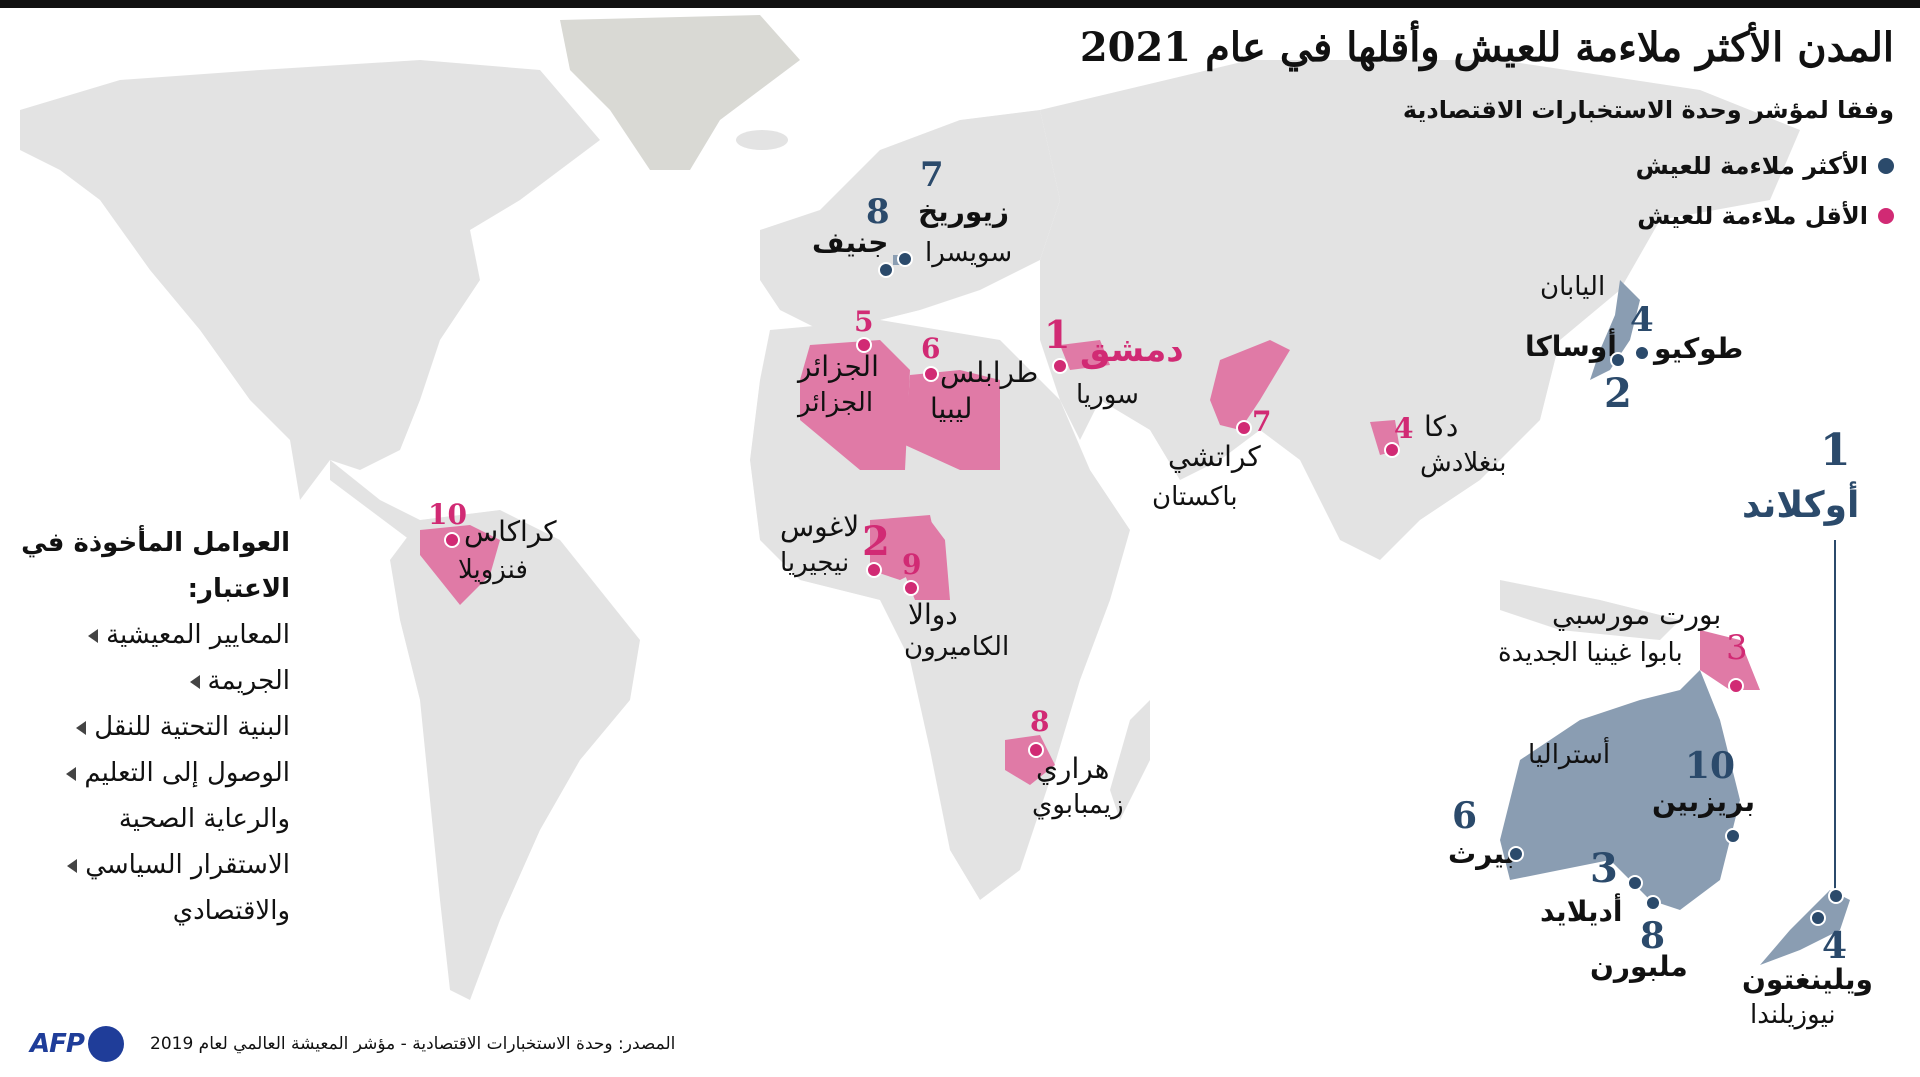  I want to click on country-new-zealand: نيوزيلندا, so click(1793, 1015).